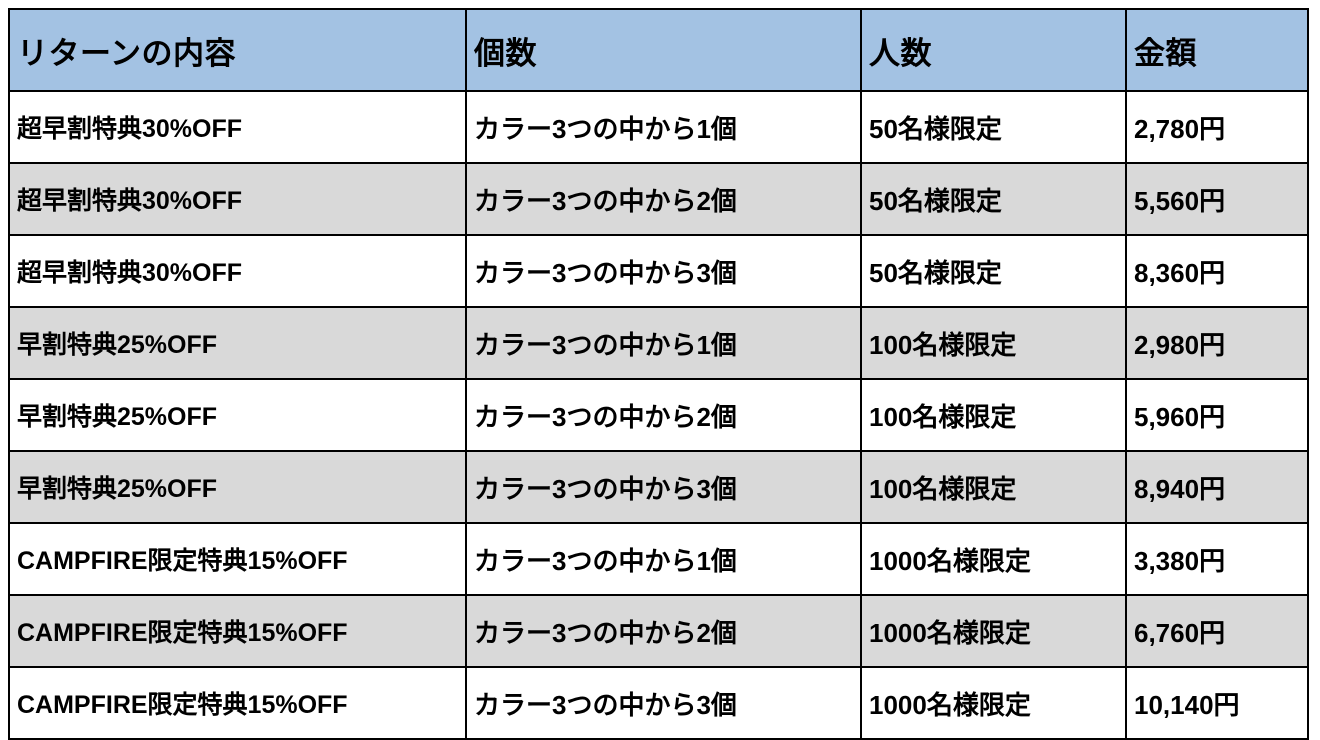  I want to click on column-header-quantity: 個数, so click(663, 50).